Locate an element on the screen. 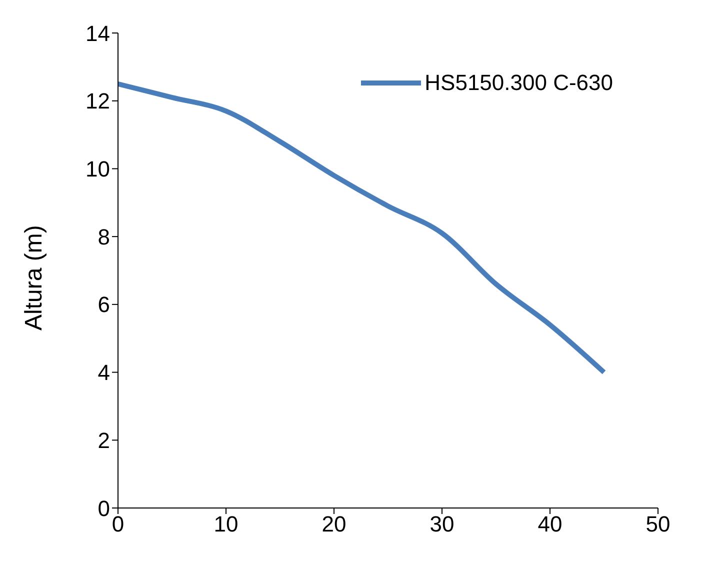  y-tick-label: 6 is located at coordinates (104, 305).